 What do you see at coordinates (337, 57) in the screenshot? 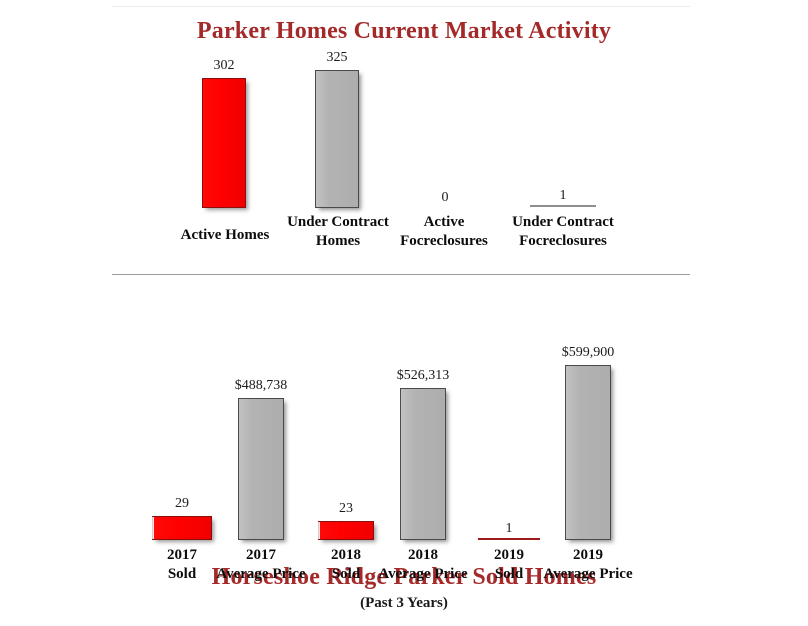
I see `value-label-under-contract-homes: 325` at bounding box center [337, 57].